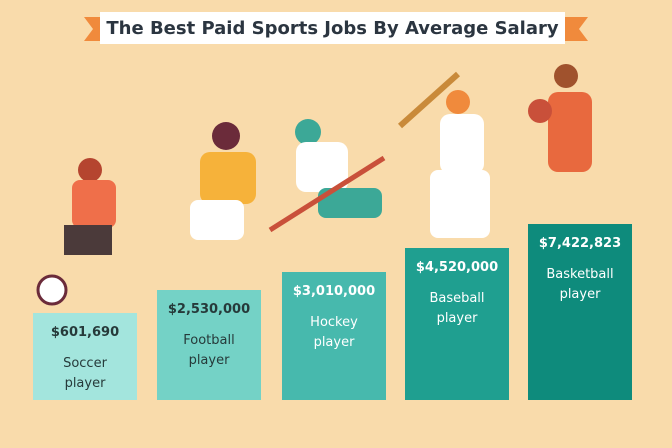 The width and height of the screenshot is (672, 448). Describe the element at coordinates (580, 243) in the screenshot. I see `salary-amount: $7,422,823` at that location.